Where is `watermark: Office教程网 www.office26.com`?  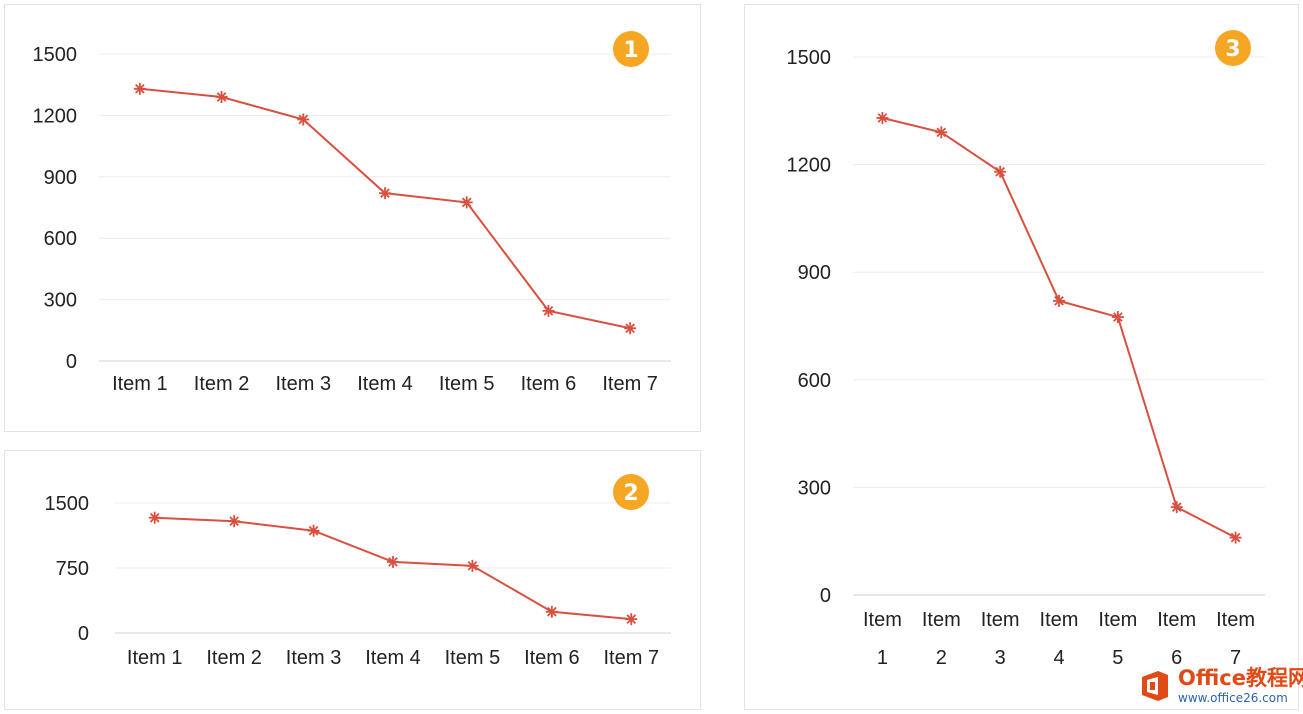 watermark: Office教程网 www.office26.com is located at coordinates (1220, 686).